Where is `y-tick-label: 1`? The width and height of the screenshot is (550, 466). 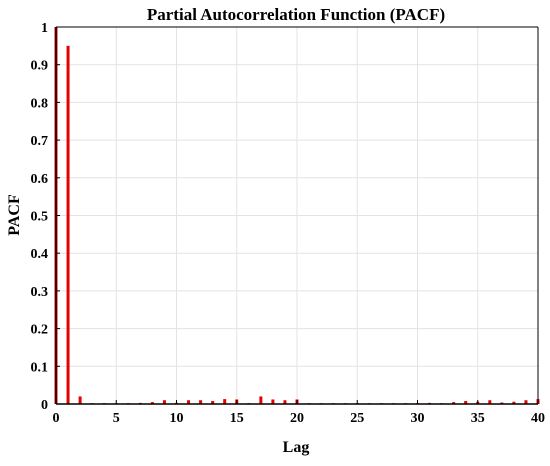
y-tick-label: 1 is located at coordinates (44, 28).